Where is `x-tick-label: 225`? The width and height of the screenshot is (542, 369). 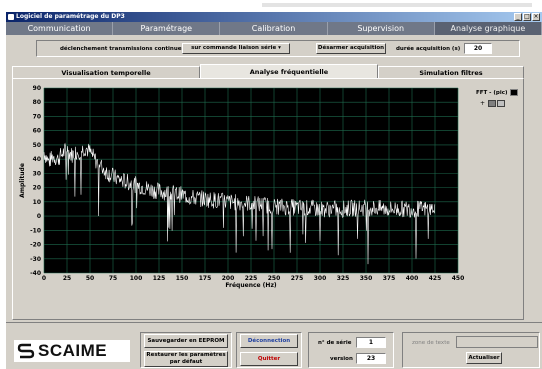 x-tick-label: 225 is located at coordinates (251, 278).